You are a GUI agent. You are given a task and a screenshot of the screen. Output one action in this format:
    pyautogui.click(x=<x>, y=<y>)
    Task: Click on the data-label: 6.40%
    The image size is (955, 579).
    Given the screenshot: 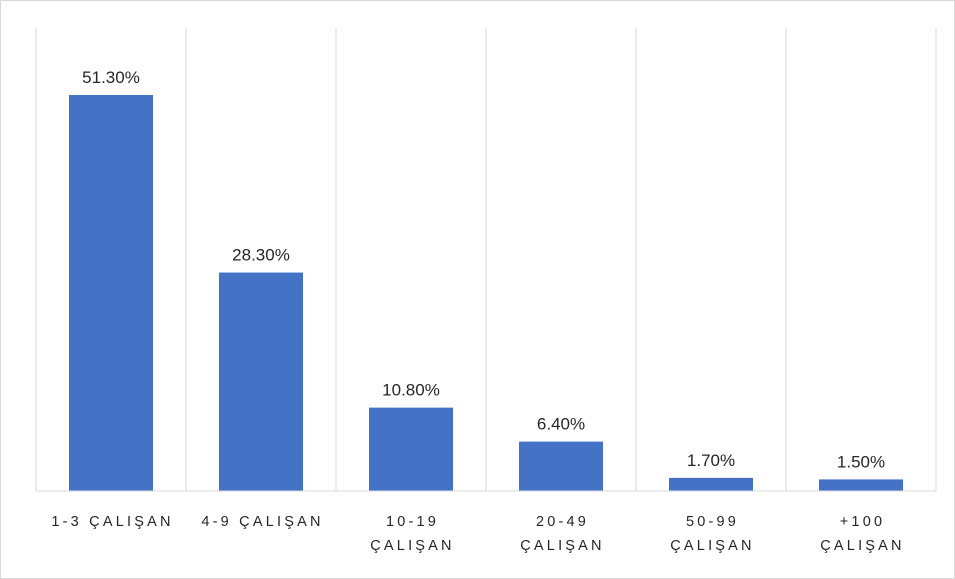 What is the action you would take?
    pyautogui.click(x=561, y=424)
    